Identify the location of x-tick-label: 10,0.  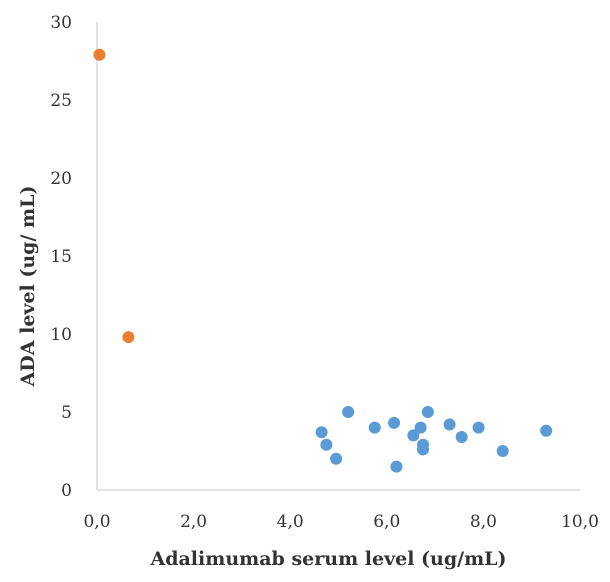
(580, 522).